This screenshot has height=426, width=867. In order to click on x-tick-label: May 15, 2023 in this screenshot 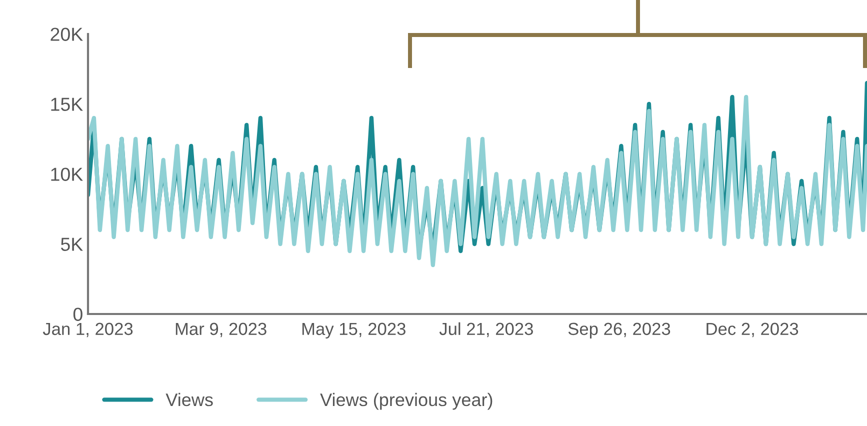, I will do `click(354, 330)`.